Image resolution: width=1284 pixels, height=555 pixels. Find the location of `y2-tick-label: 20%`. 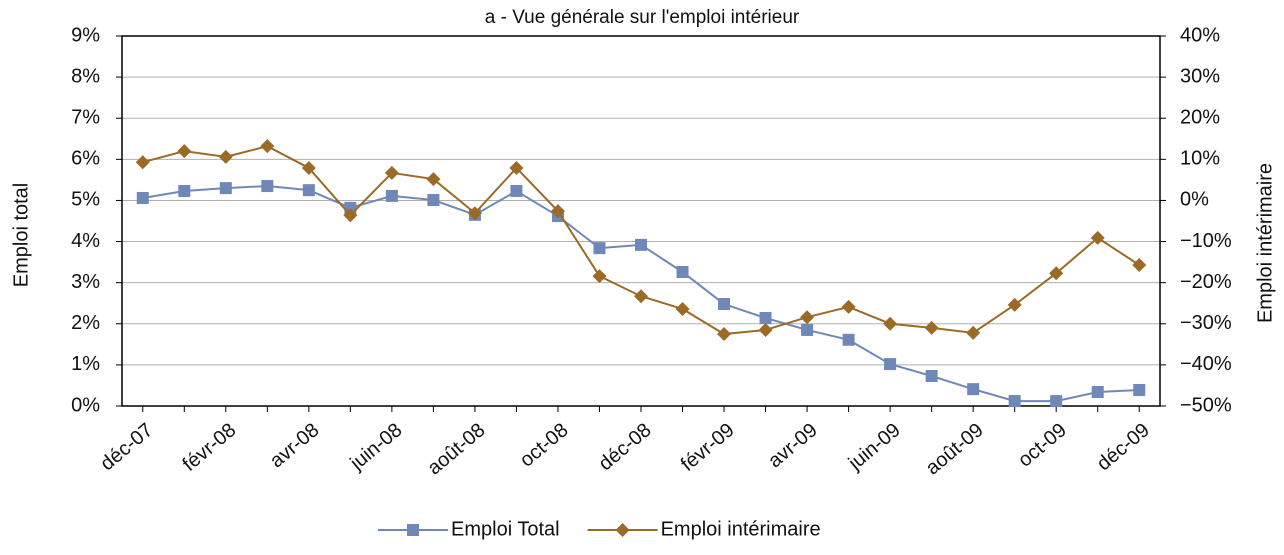

y2-tick-label: 20% is located at coordinates (1200, 118).